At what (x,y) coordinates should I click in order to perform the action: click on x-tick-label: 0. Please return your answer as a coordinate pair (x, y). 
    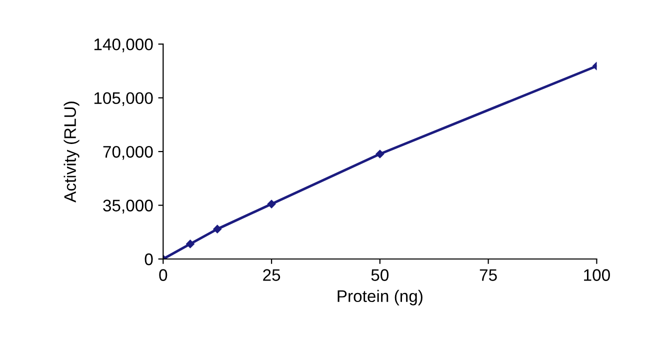
    Looking at the image, I should click on (163, 275).